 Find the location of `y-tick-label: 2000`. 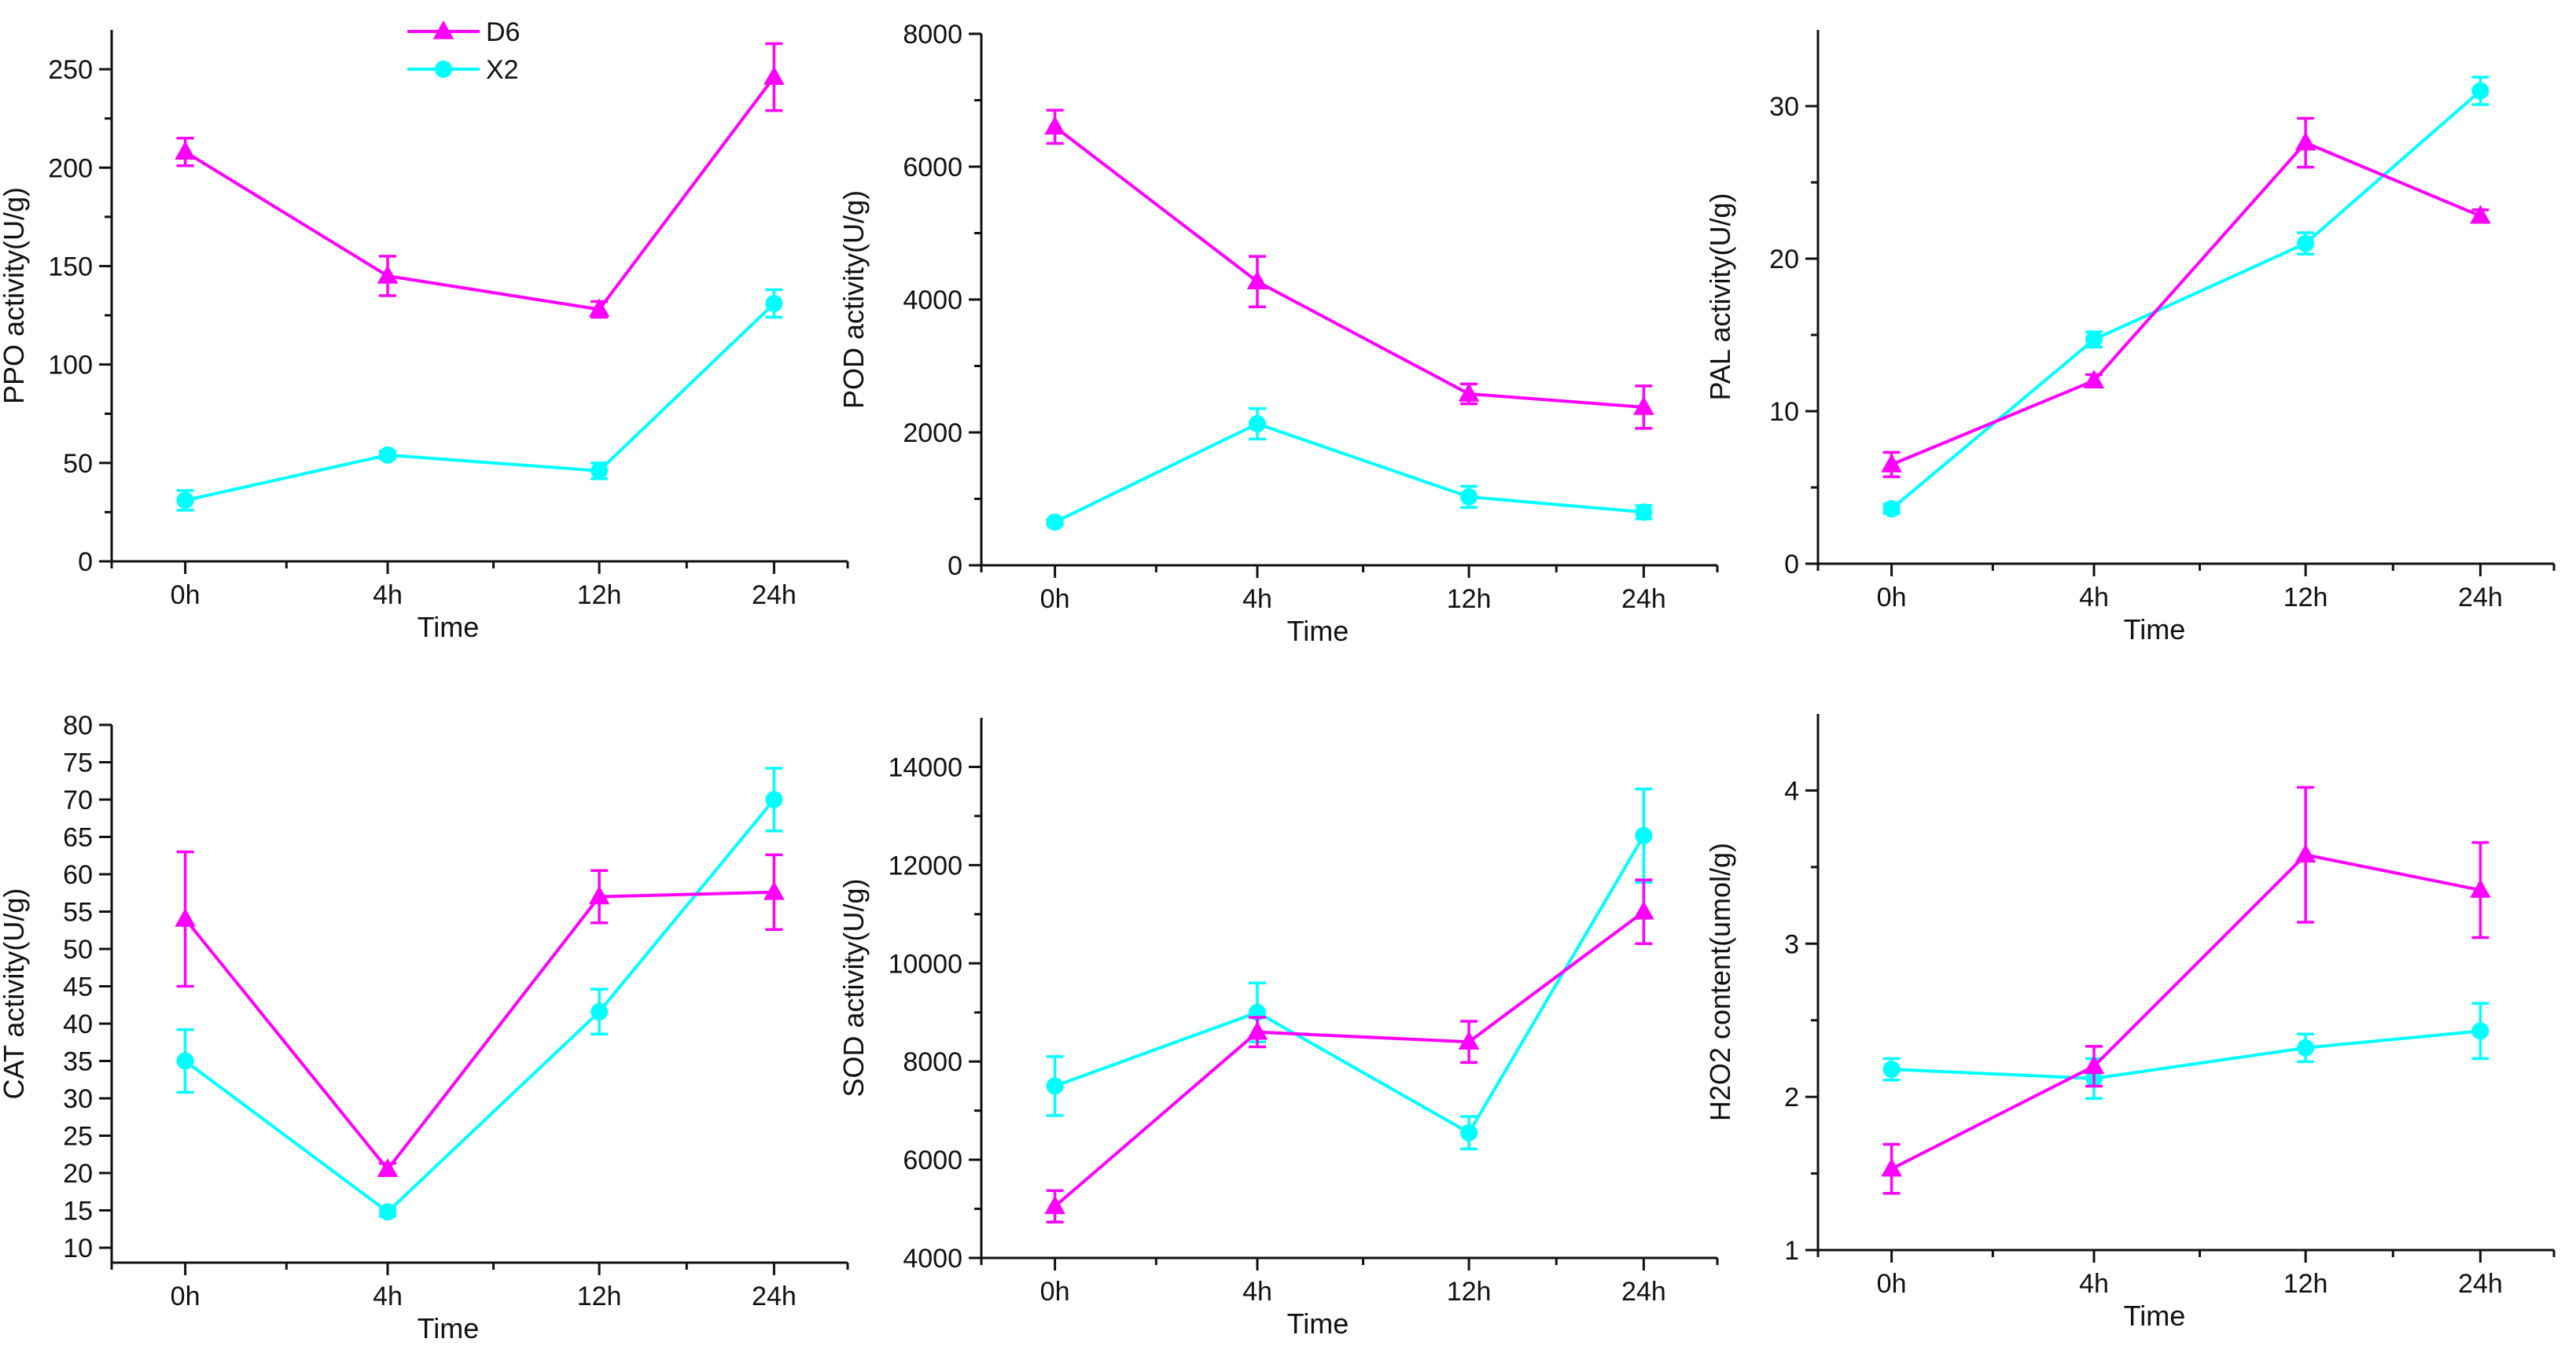

y-tick-label: 2000 is located at coordinates (933, 433).